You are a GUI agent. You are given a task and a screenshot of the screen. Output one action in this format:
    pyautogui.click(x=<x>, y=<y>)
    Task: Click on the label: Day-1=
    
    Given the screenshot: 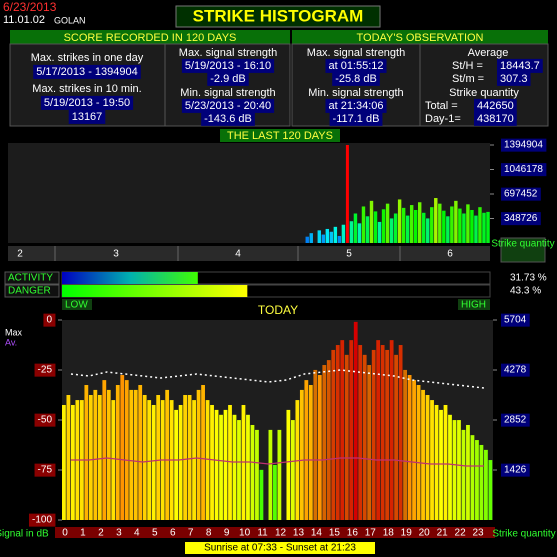 What is the action you would take?
    pyautogui.click(x=443, y=119)
    